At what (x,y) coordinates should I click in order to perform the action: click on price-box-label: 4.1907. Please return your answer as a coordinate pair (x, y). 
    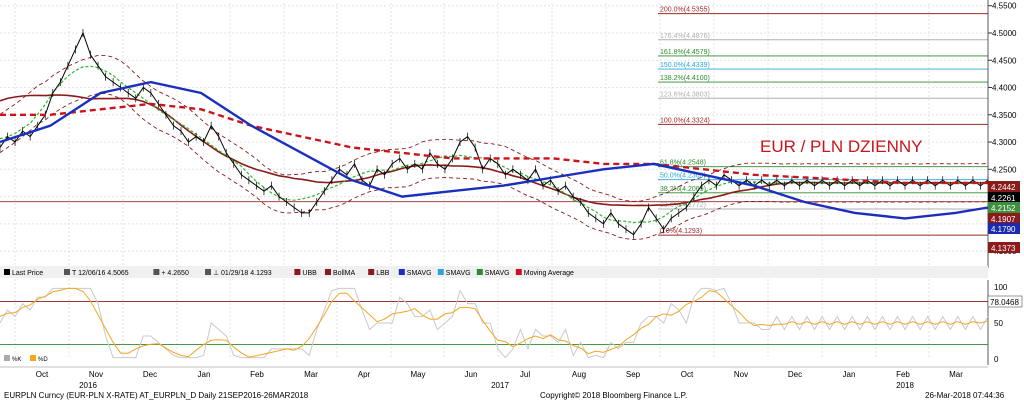
    Looking at the image, I should click on (1003, 219).